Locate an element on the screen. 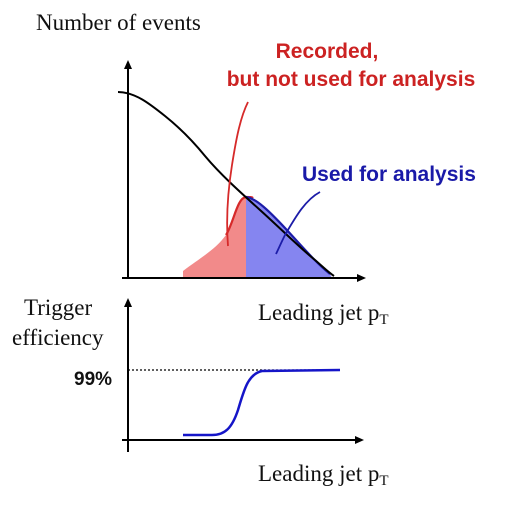 The image size is (517, 517). efficiency-99-label: 99% is located at coordinates (93, 379).